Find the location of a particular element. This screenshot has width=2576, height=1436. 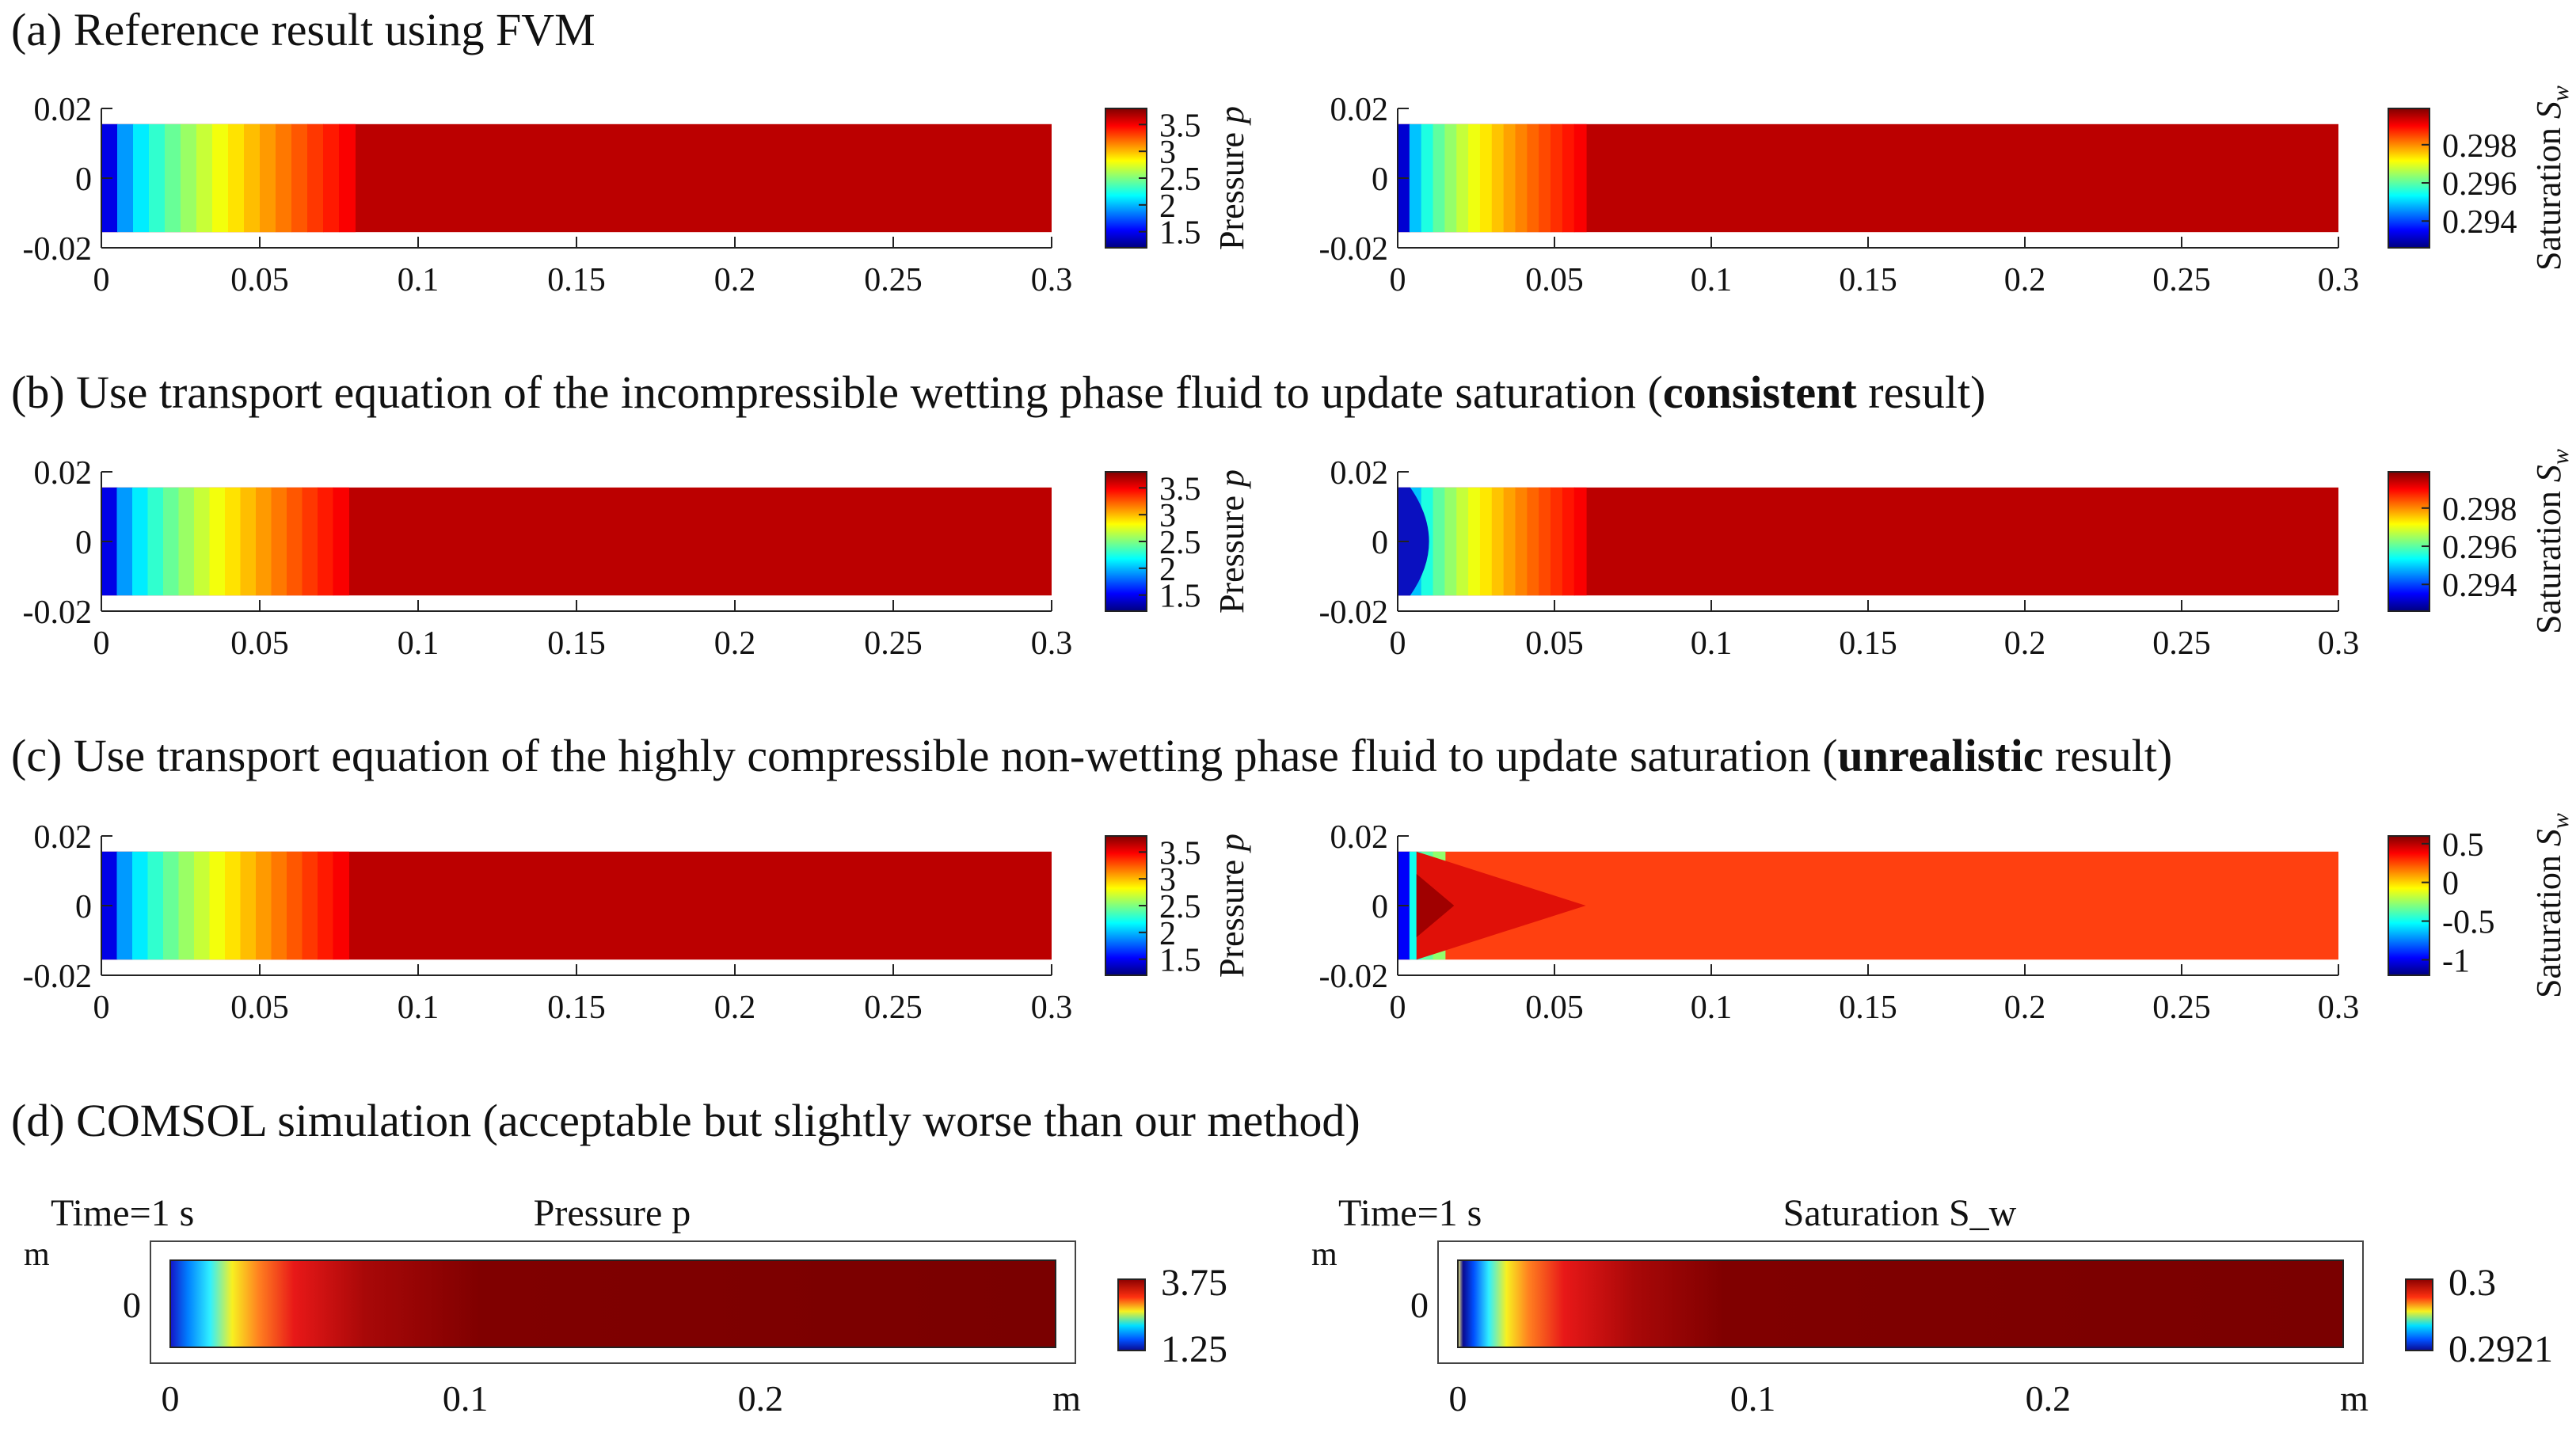

panel-c-title-bold: unrealistic is located at coordinates (1940, 756).